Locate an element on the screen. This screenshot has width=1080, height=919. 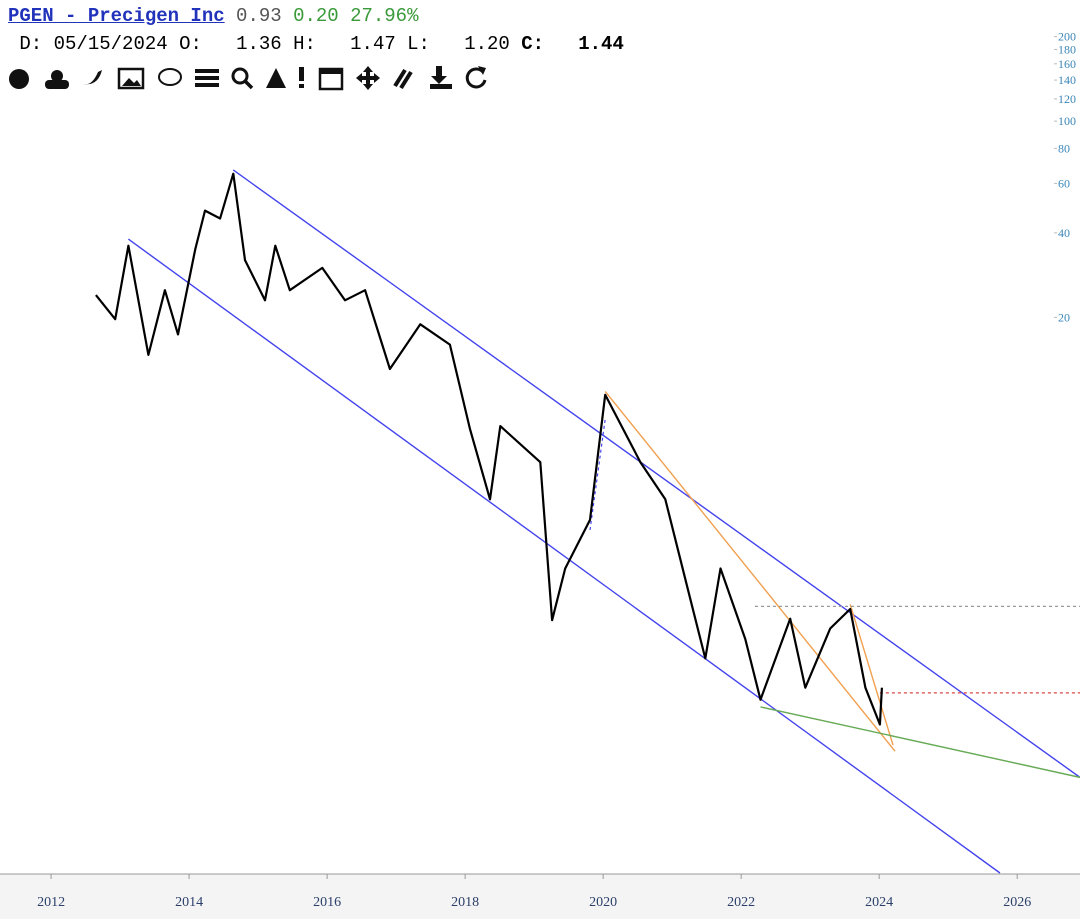
y-tick-label: 200 is located at coordinates (1067, 37).